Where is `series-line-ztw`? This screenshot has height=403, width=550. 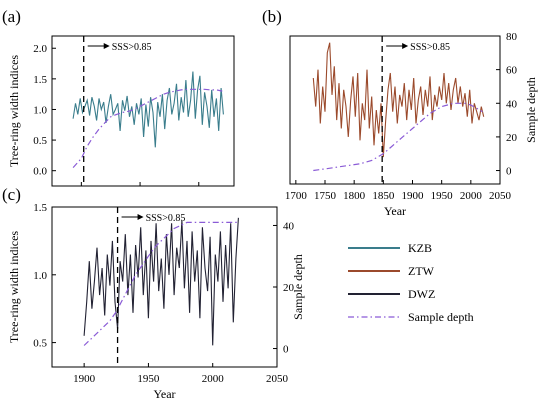
series-line-ztw is located at coordinates (398, 100).